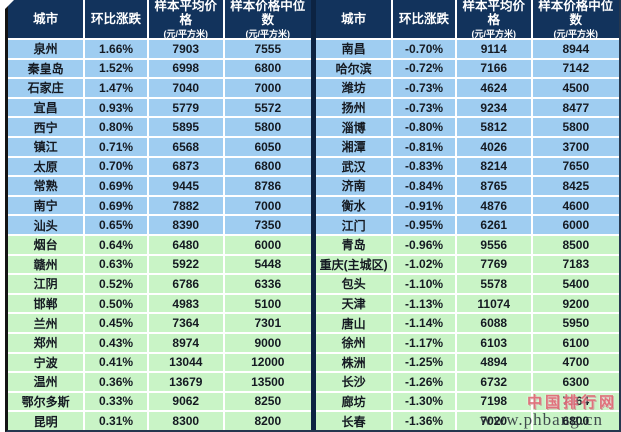  Describe the element at coordinates (268, 68) in the screenshot. I see `median-price-cell: 6800` at that location.